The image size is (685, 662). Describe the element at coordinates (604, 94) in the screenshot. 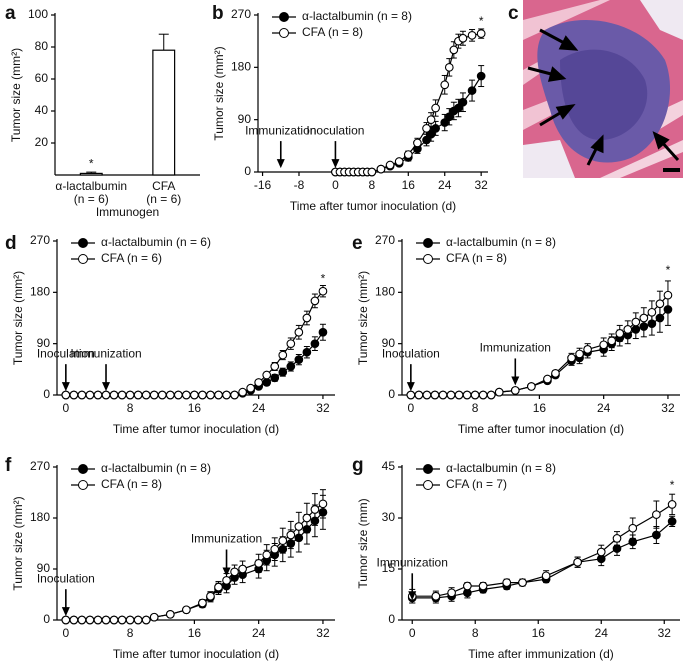

I see `tumor-core` at that location.